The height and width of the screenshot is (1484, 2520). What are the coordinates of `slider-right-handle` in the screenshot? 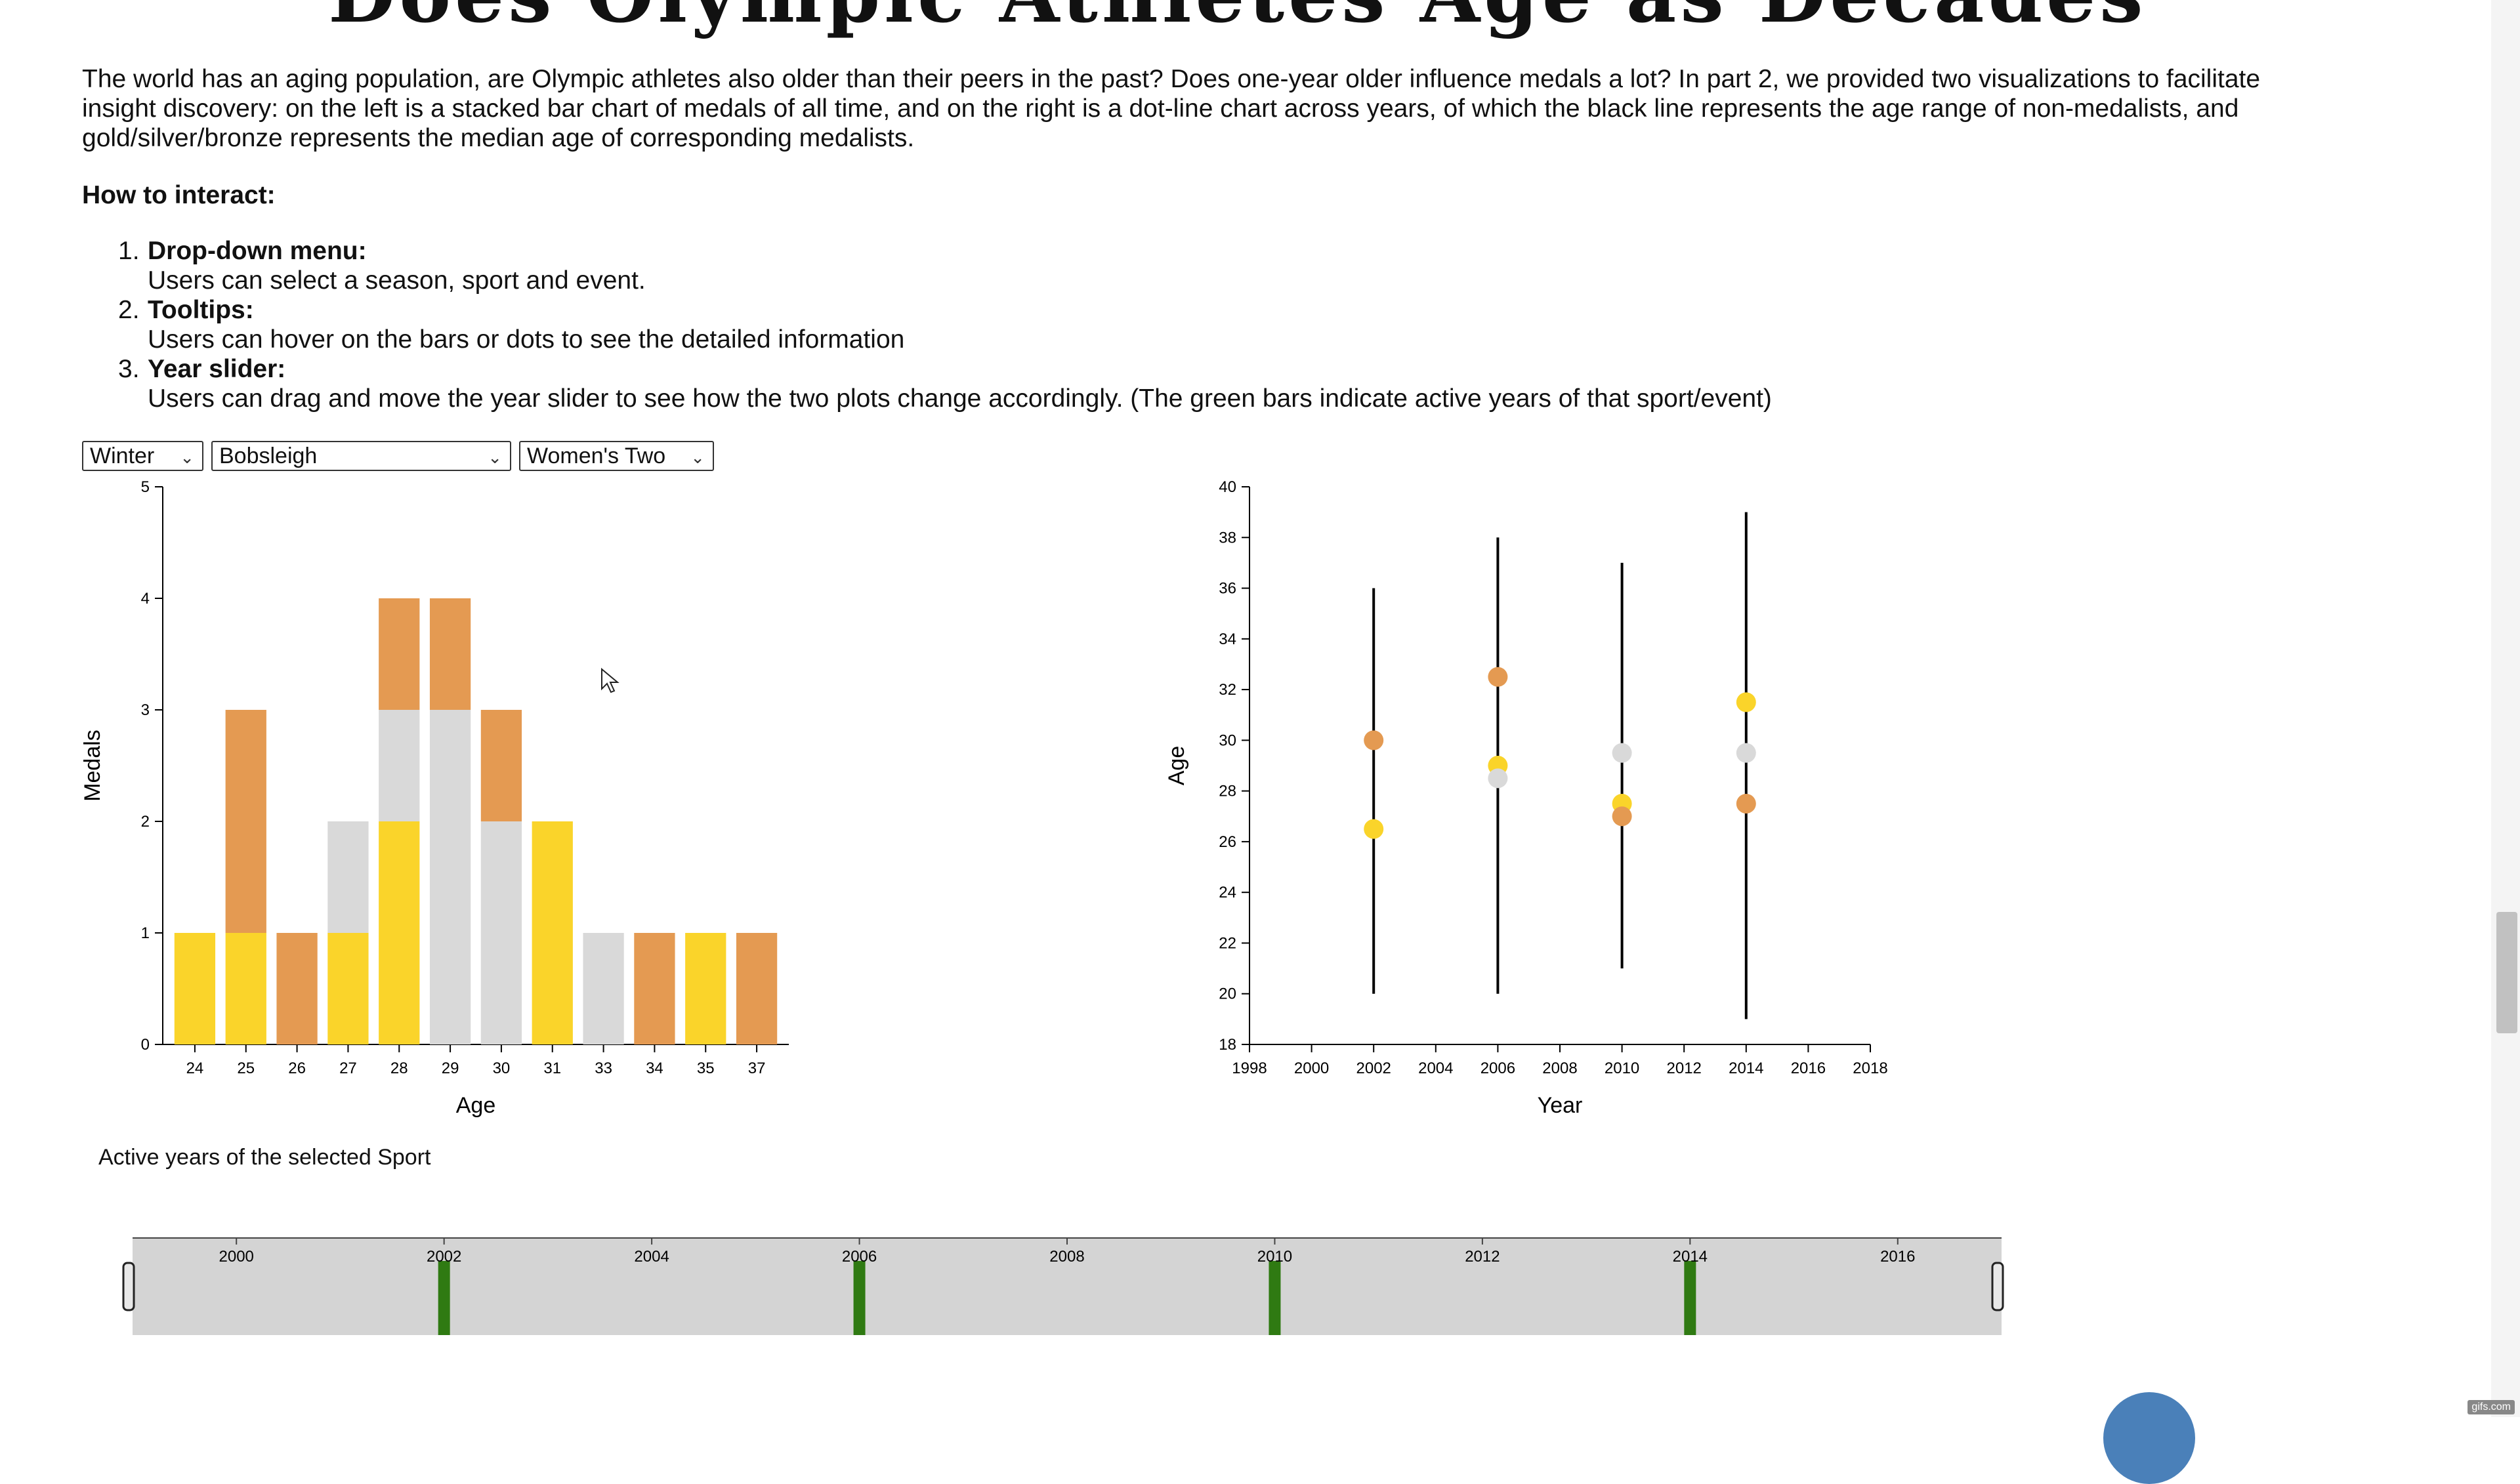 It's located at (1997, 1286).